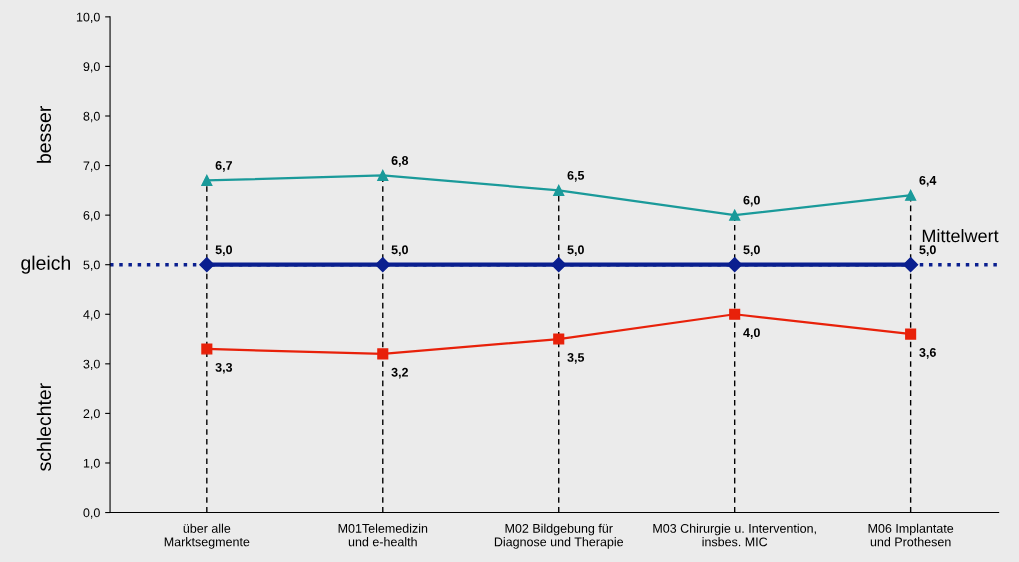 The width and height of the screenshot is (1019, 562). I want to click on data-label: 6,8, so click(400, 161).